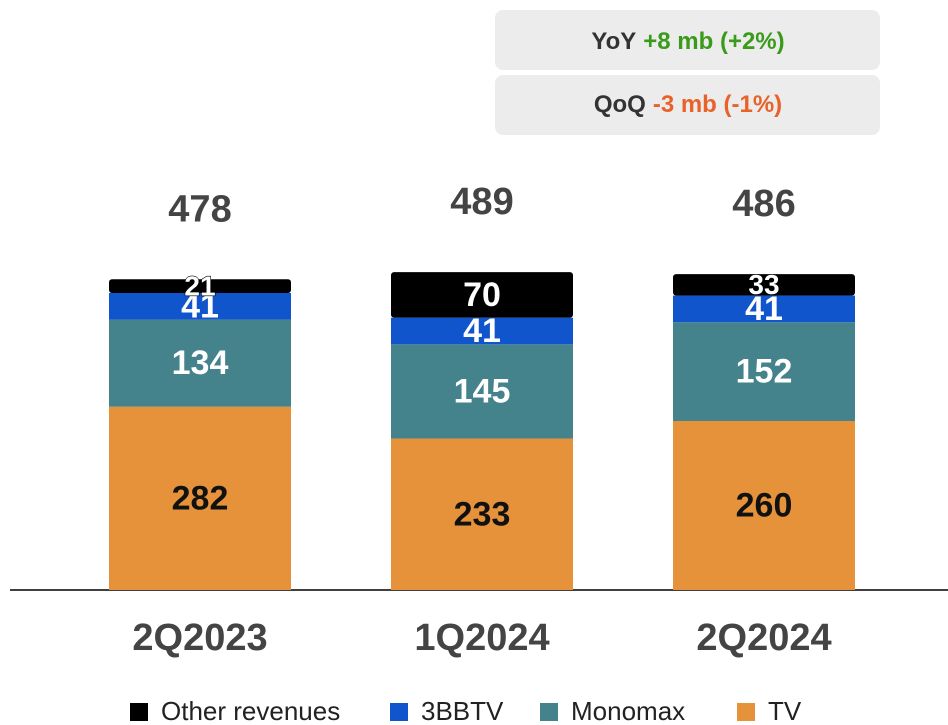  I want to click on legend-label: Monomax, so click(628, 710).